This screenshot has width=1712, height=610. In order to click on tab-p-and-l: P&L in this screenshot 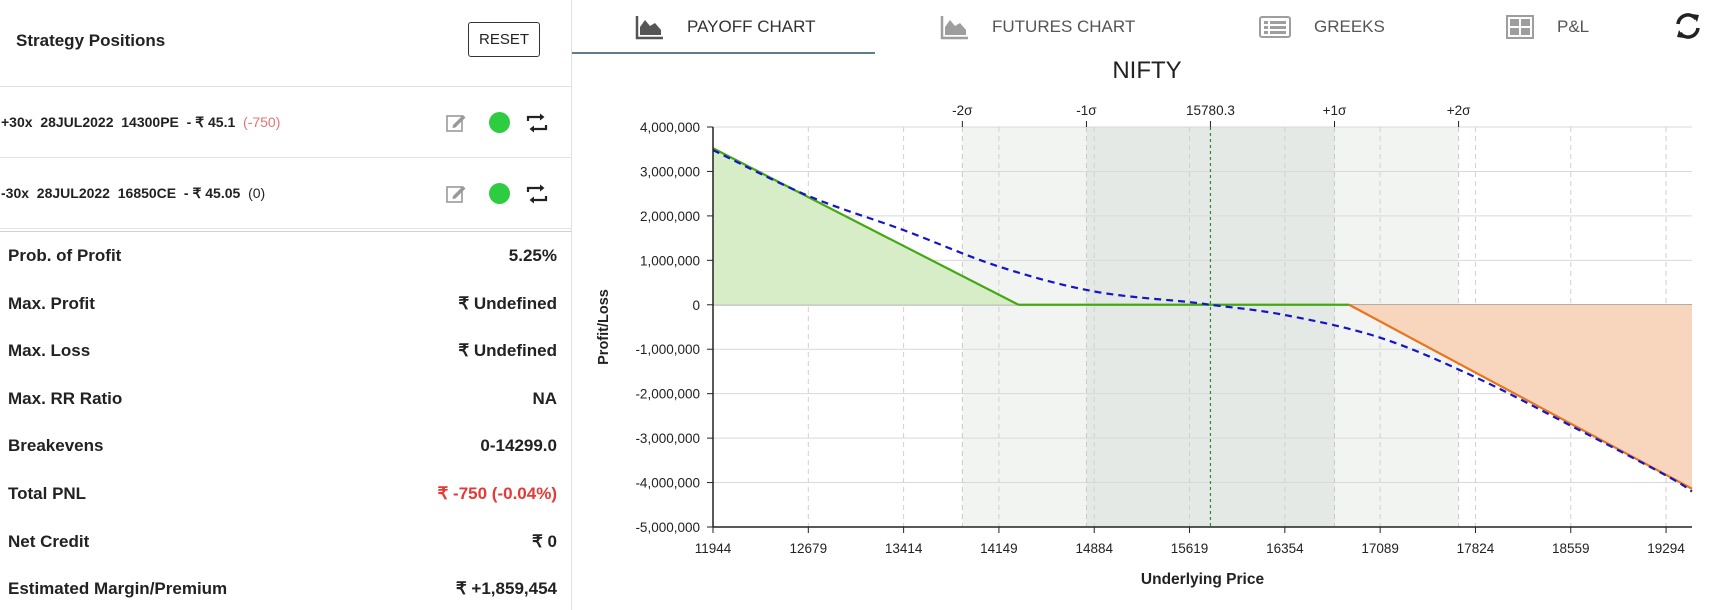, I will do `click(1547, 27)`.